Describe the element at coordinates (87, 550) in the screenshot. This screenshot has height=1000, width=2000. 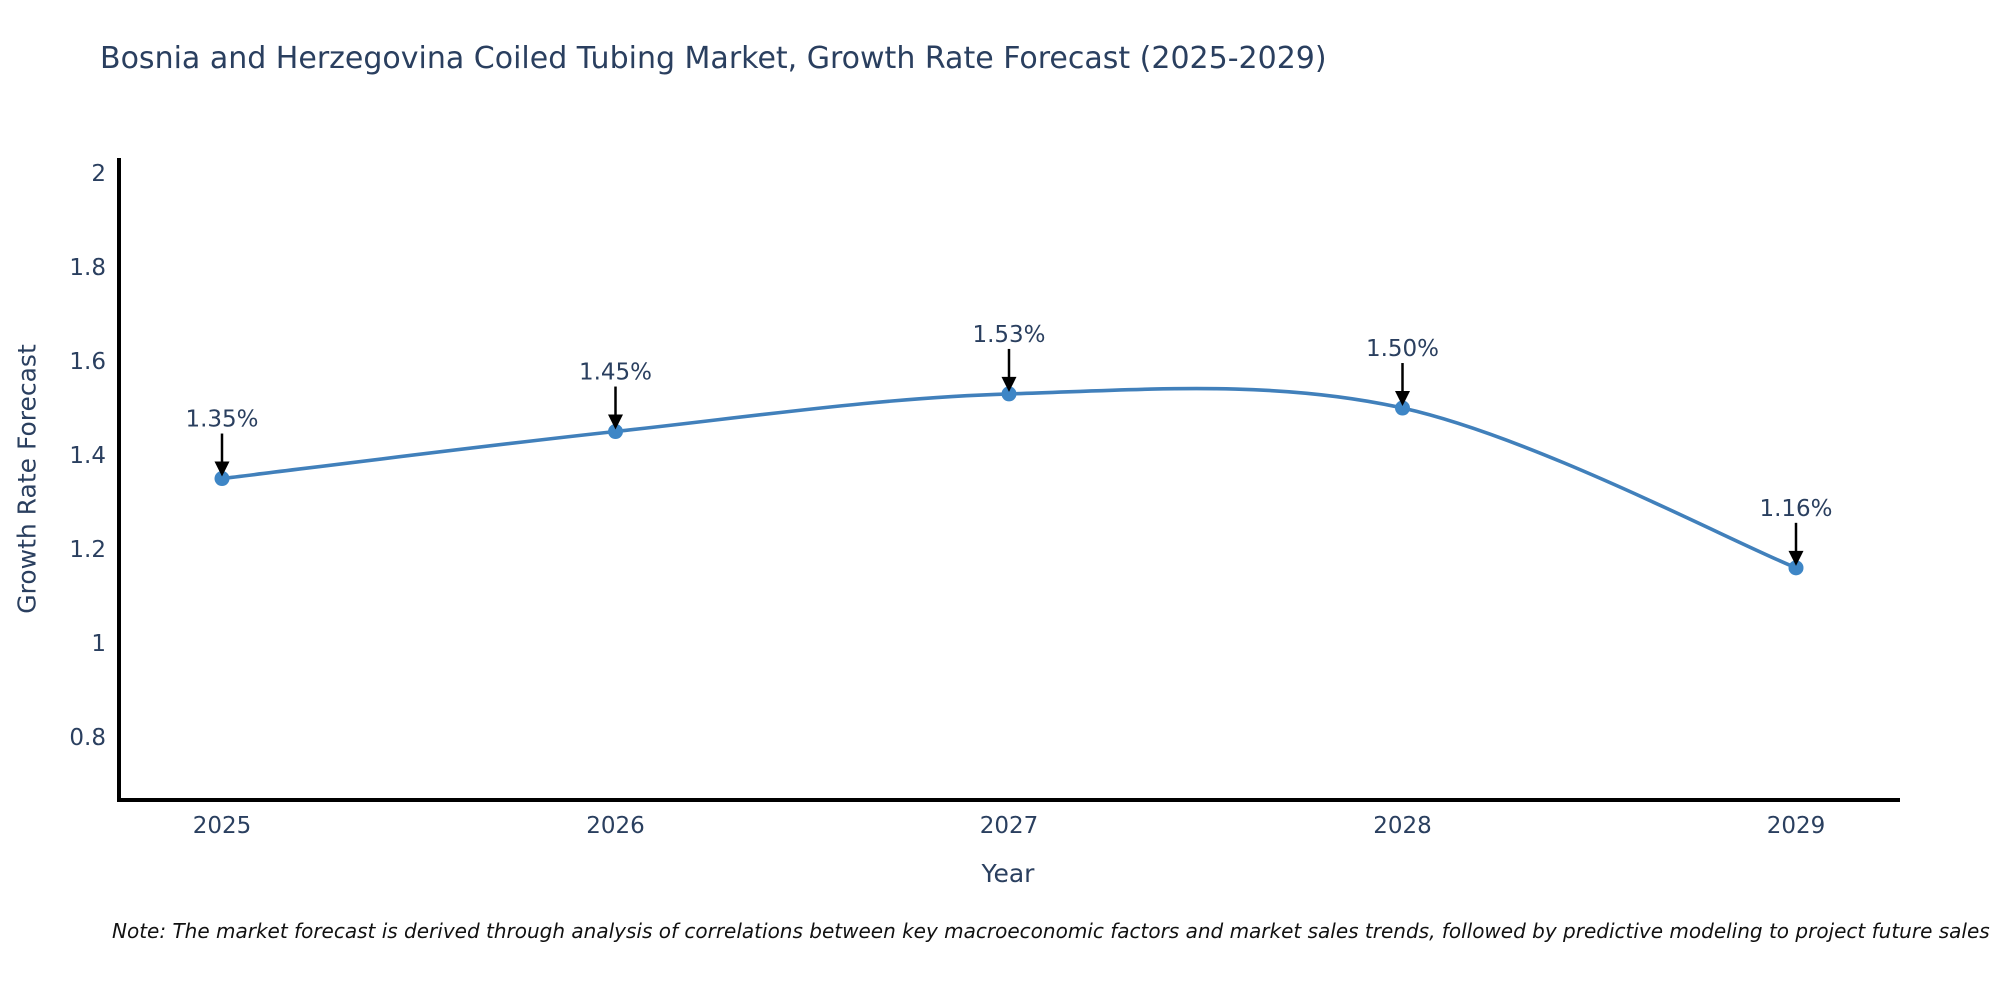
I see `y-tick-label: 1.2` at that location.